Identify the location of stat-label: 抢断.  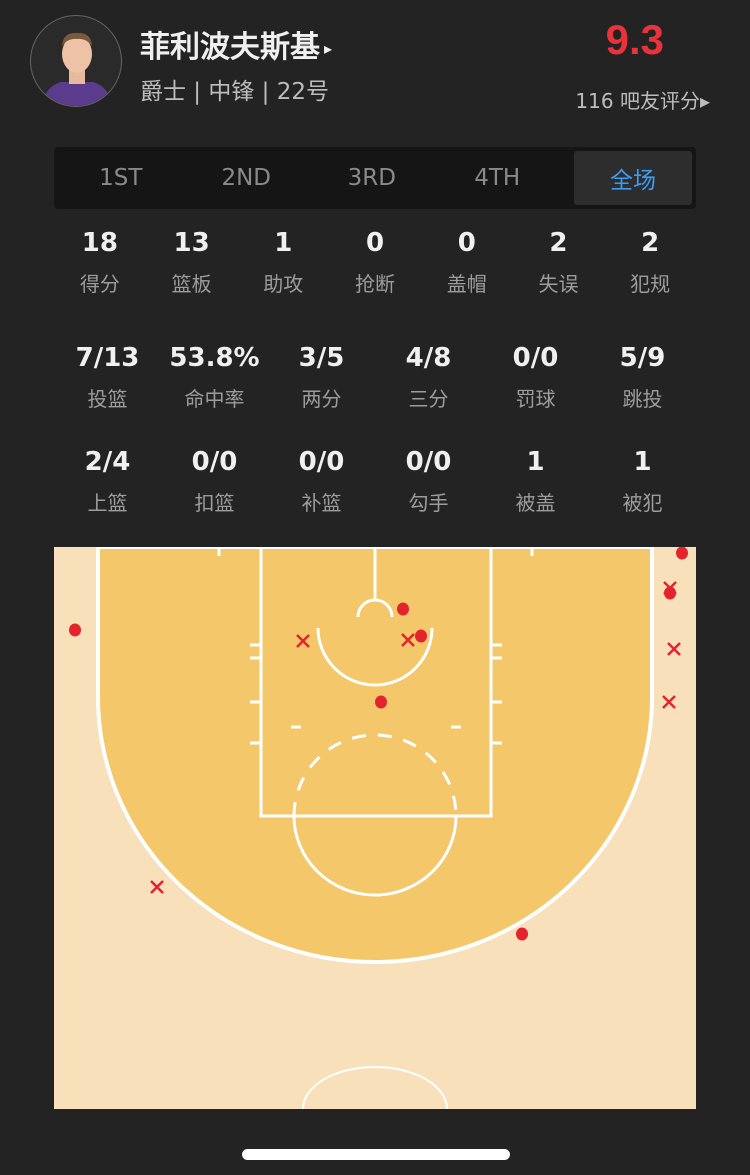
(375, 284).